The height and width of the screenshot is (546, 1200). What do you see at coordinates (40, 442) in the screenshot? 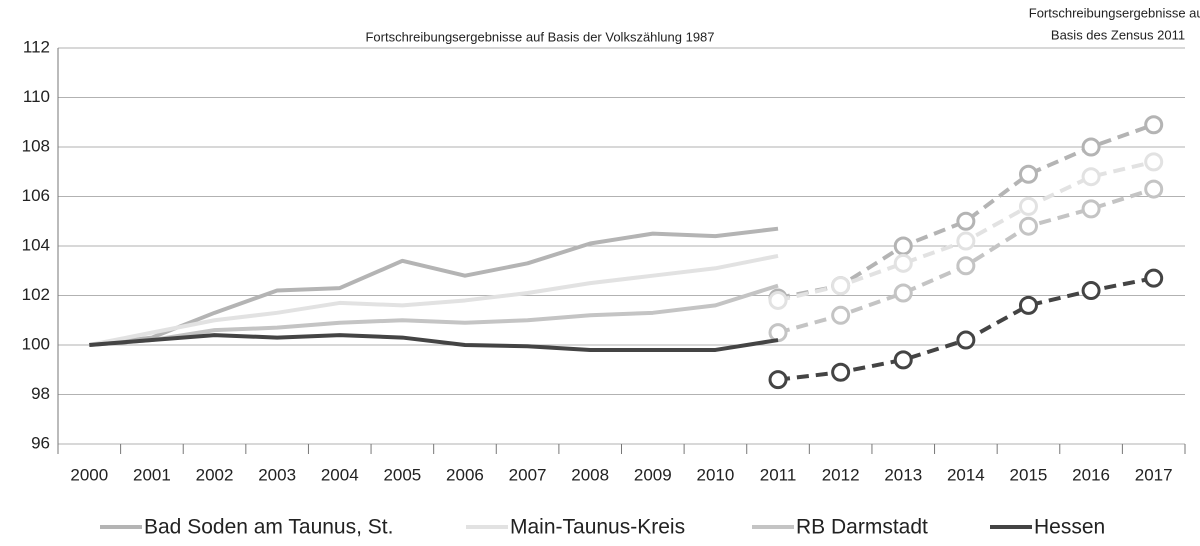
I see `y-tick-label: 96` at bounding box center [40, 442].